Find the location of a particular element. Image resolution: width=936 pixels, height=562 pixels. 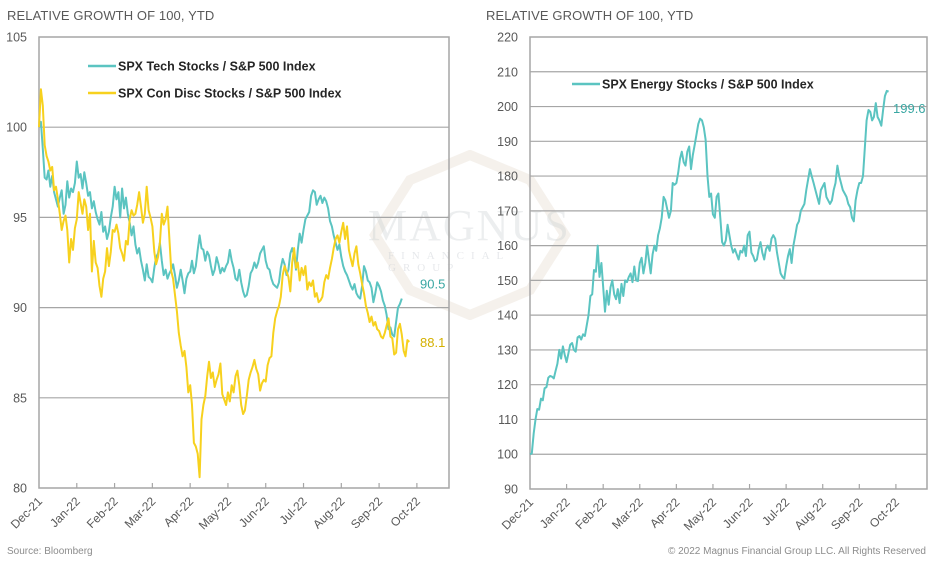

y-tick-label: 170 is located at coordinates (507, 211).